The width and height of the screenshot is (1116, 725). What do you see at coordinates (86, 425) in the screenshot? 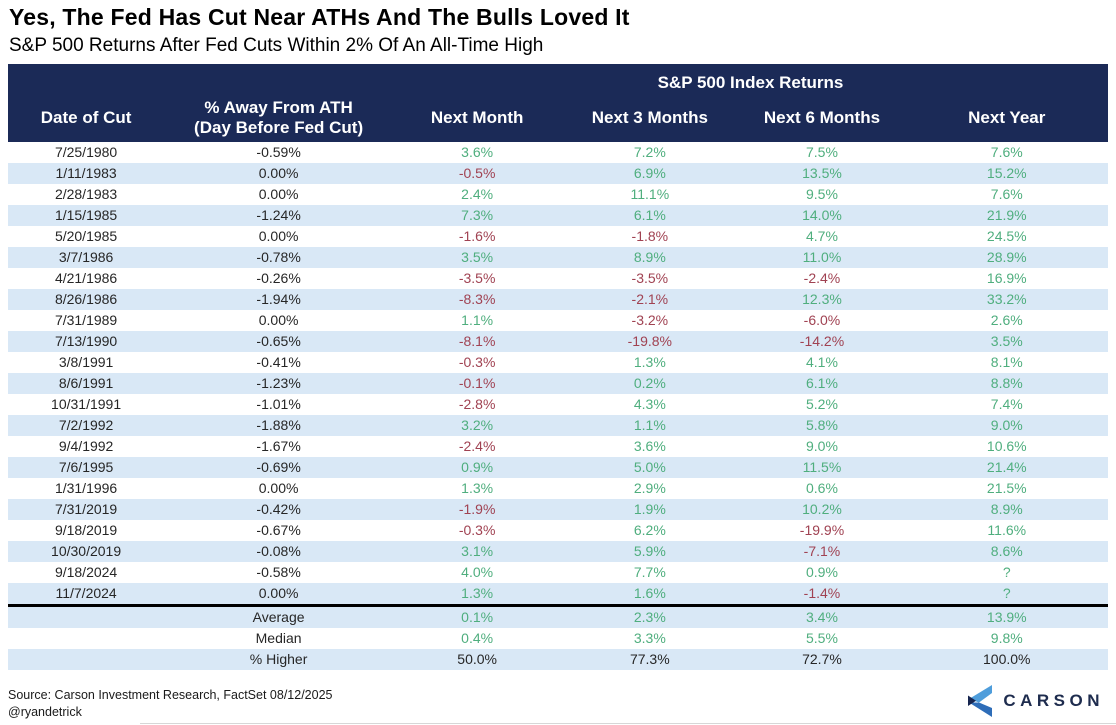
I see `date-cell: 7/2/1992` at bounding box center [86, 425].